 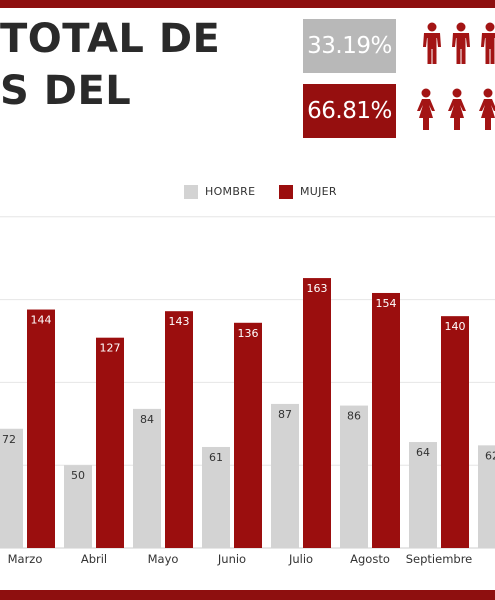 I want to click on title-line-1: TOTAL DE, so click(x=110, y=39).